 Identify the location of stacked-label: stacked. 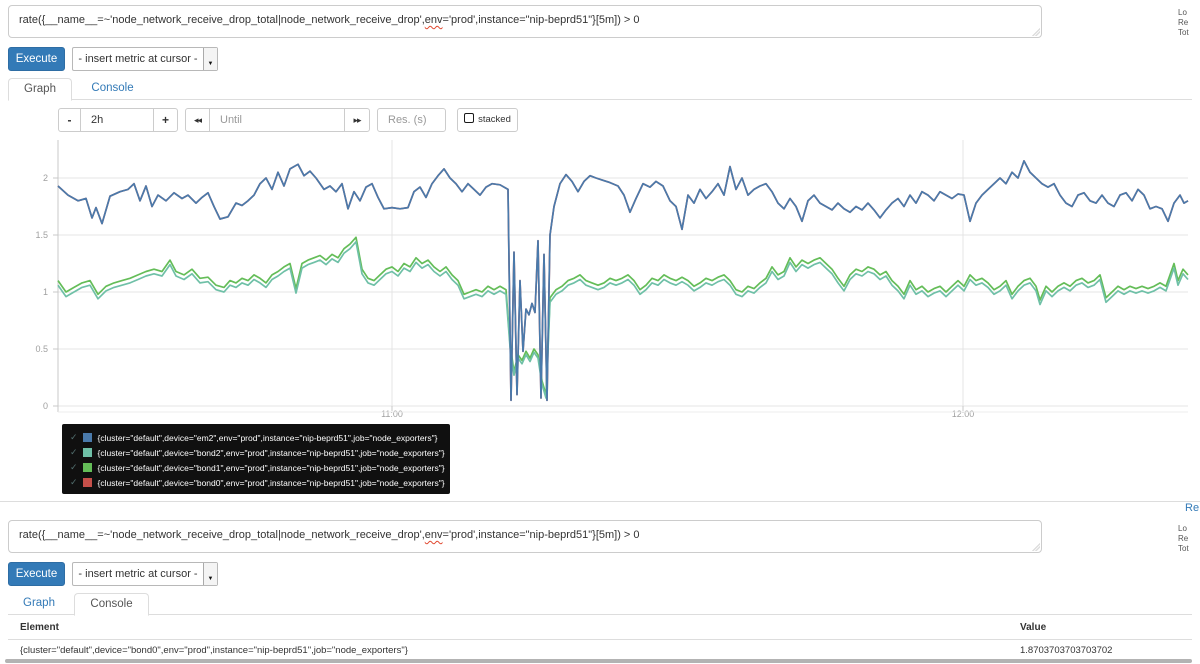
(494, 119).